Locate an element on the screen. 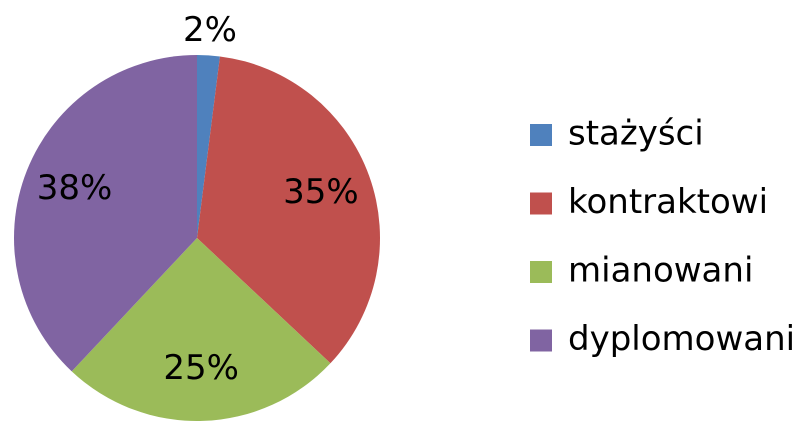  data-label: 2% is located at coordinates (210, 30).